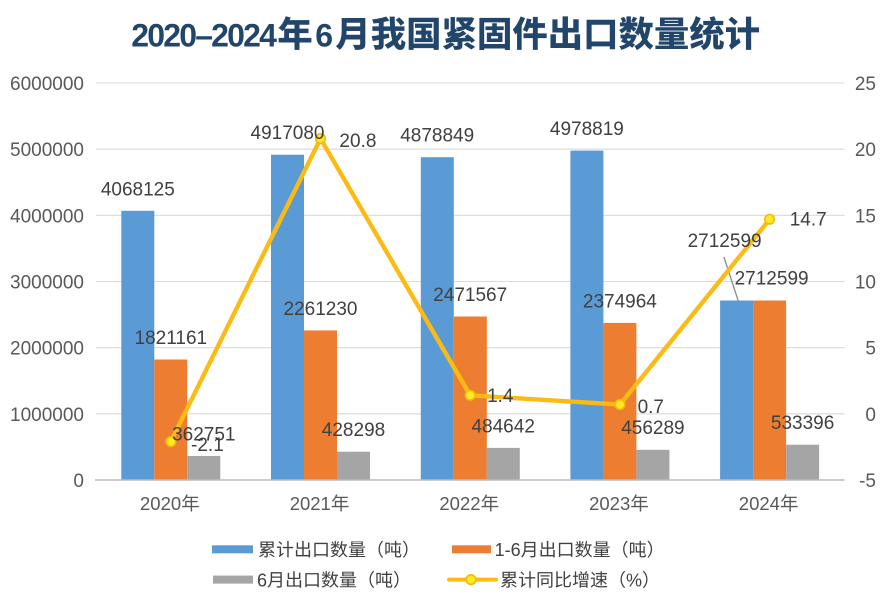  Describe the element at coordinates (204, 35) in the screenshot. I see `svg-text: 2020–2024` at that location.